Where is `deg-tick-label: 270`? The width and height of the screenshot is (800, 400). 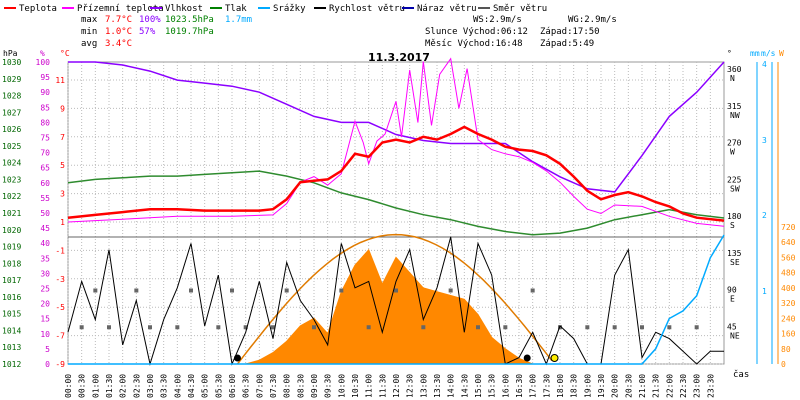 deg-tick-label: 270 is located at coordinates (734, 143).